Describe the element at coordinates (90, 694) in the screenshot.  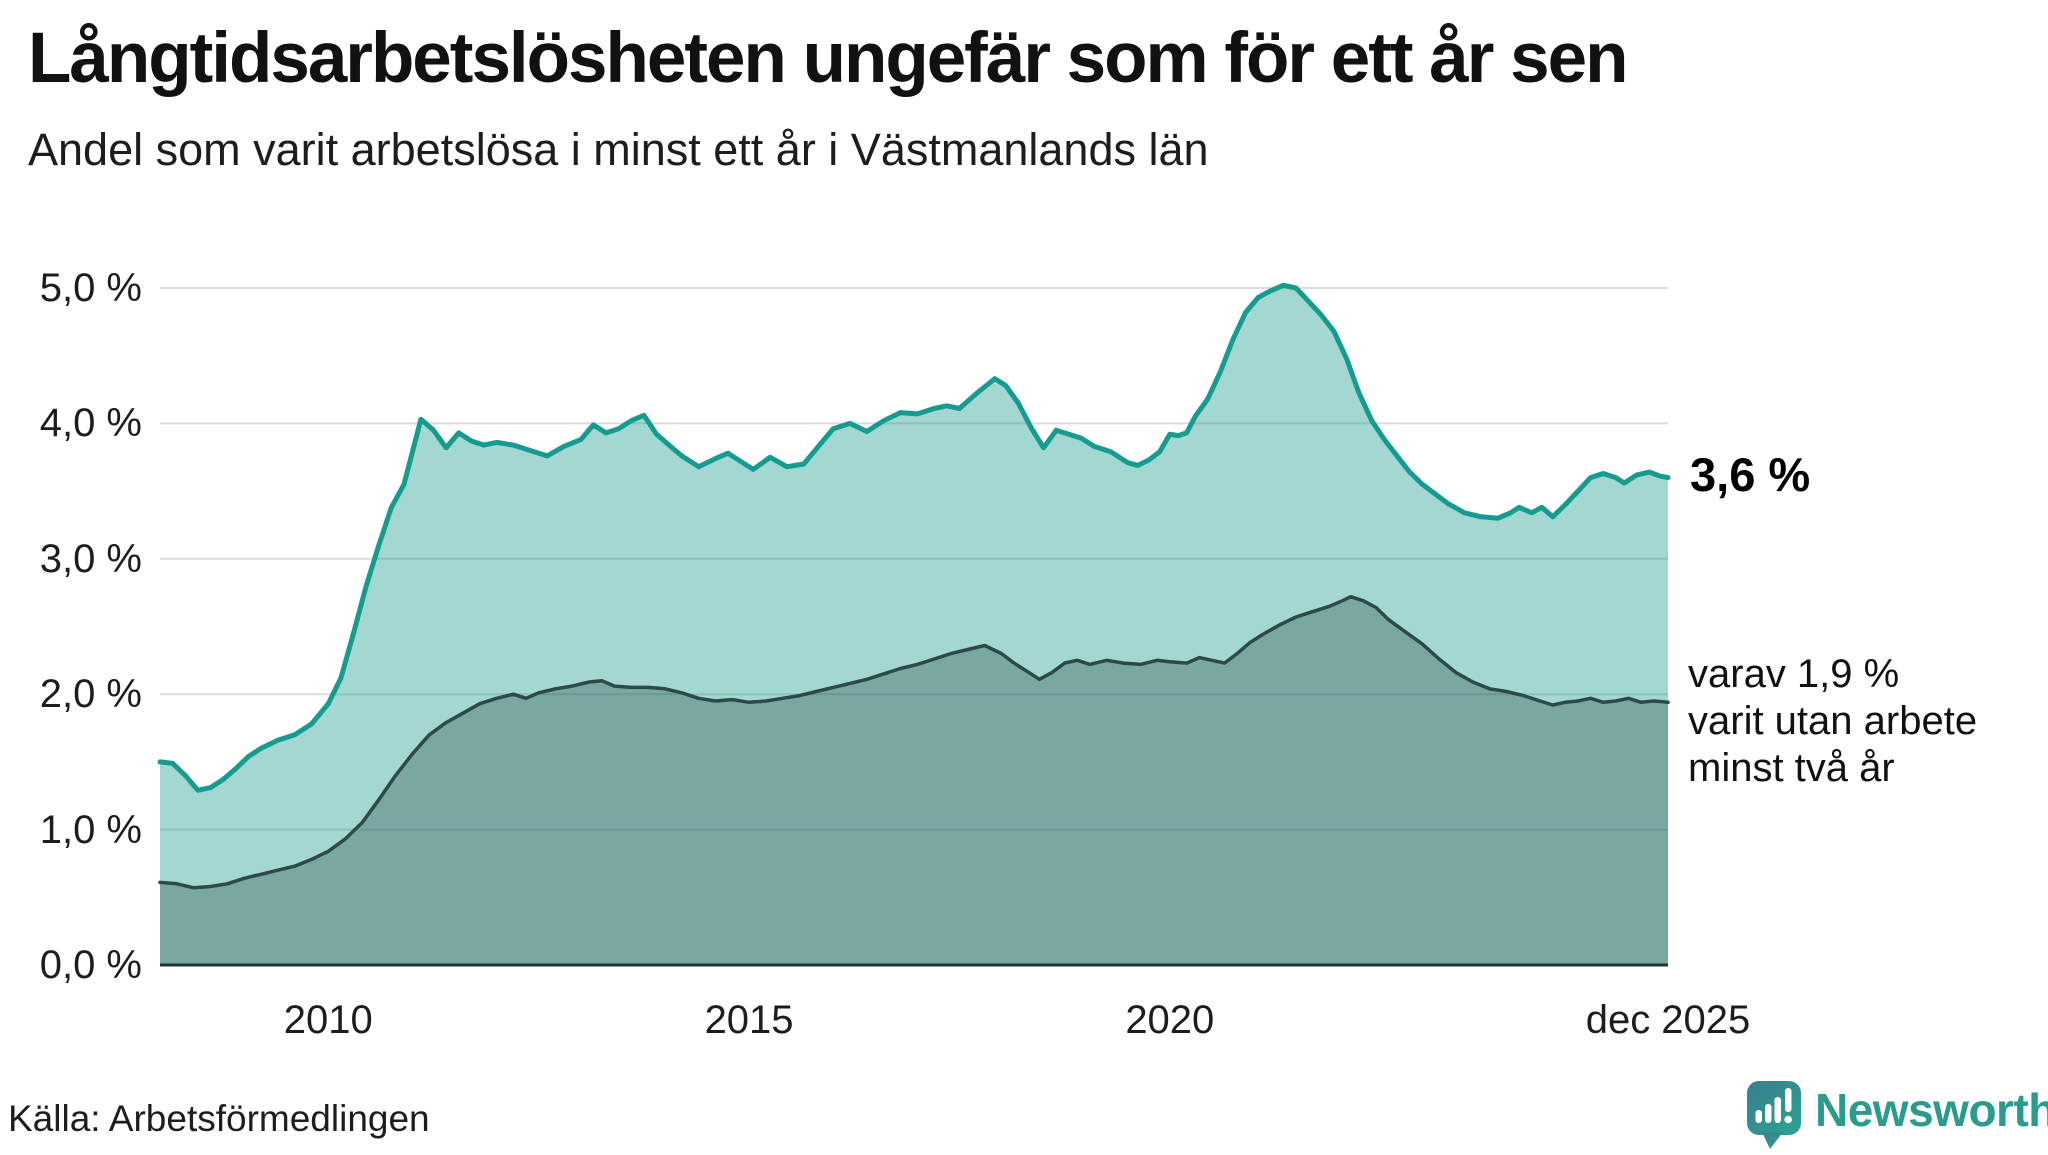
I see `y-tick-label: 2,0 %` at that location.